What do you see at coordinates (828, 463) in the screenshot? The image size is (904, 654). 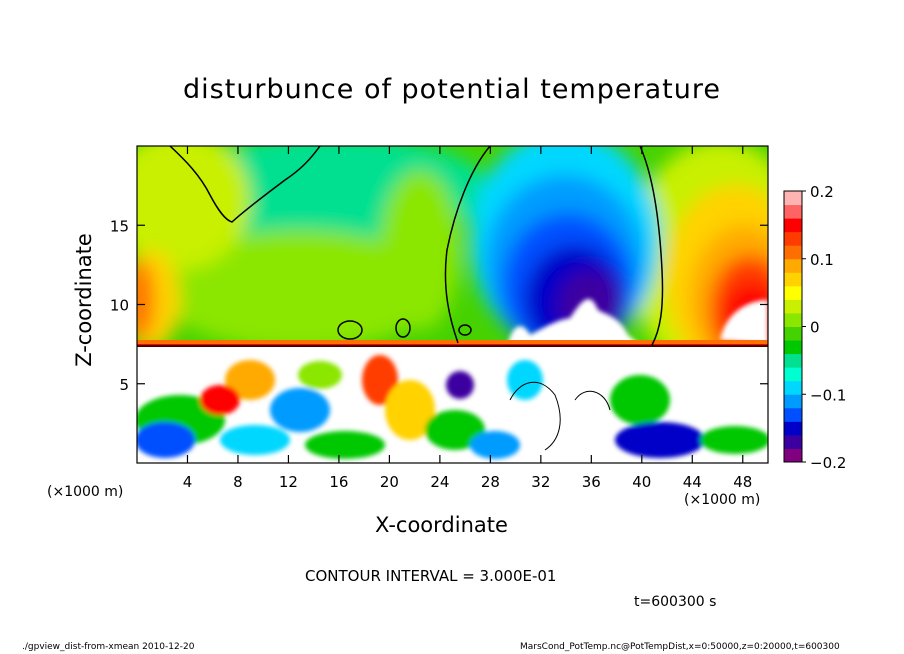 I see `colorbar-tick-label: −0.2` at bounding box center [828, 463].